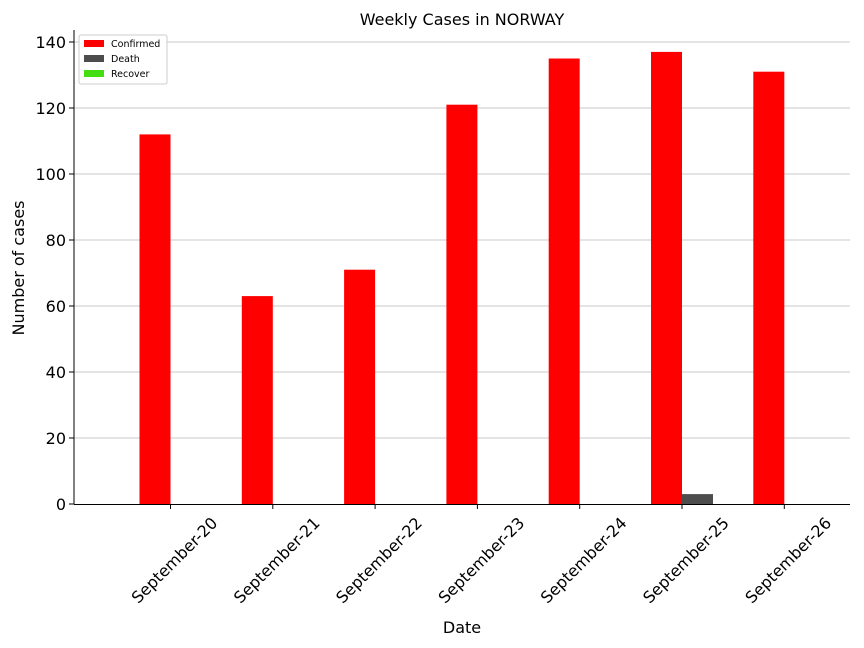 Image resolution: width=864 pixels, height=648 pixels. I want to click on legend-label-confirmed: Confirmed, so click(135, 44).